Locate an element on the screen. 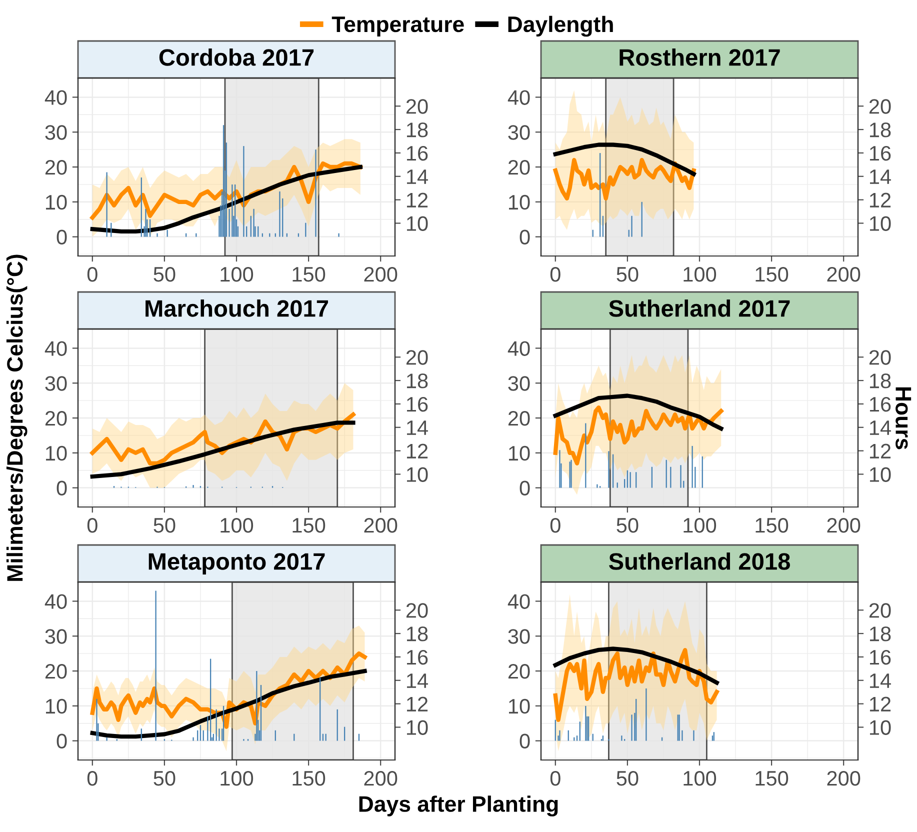 This screenshot has height=832, width=917. chart-title: Sutherland 2018 is located at coordinates (699, 561).